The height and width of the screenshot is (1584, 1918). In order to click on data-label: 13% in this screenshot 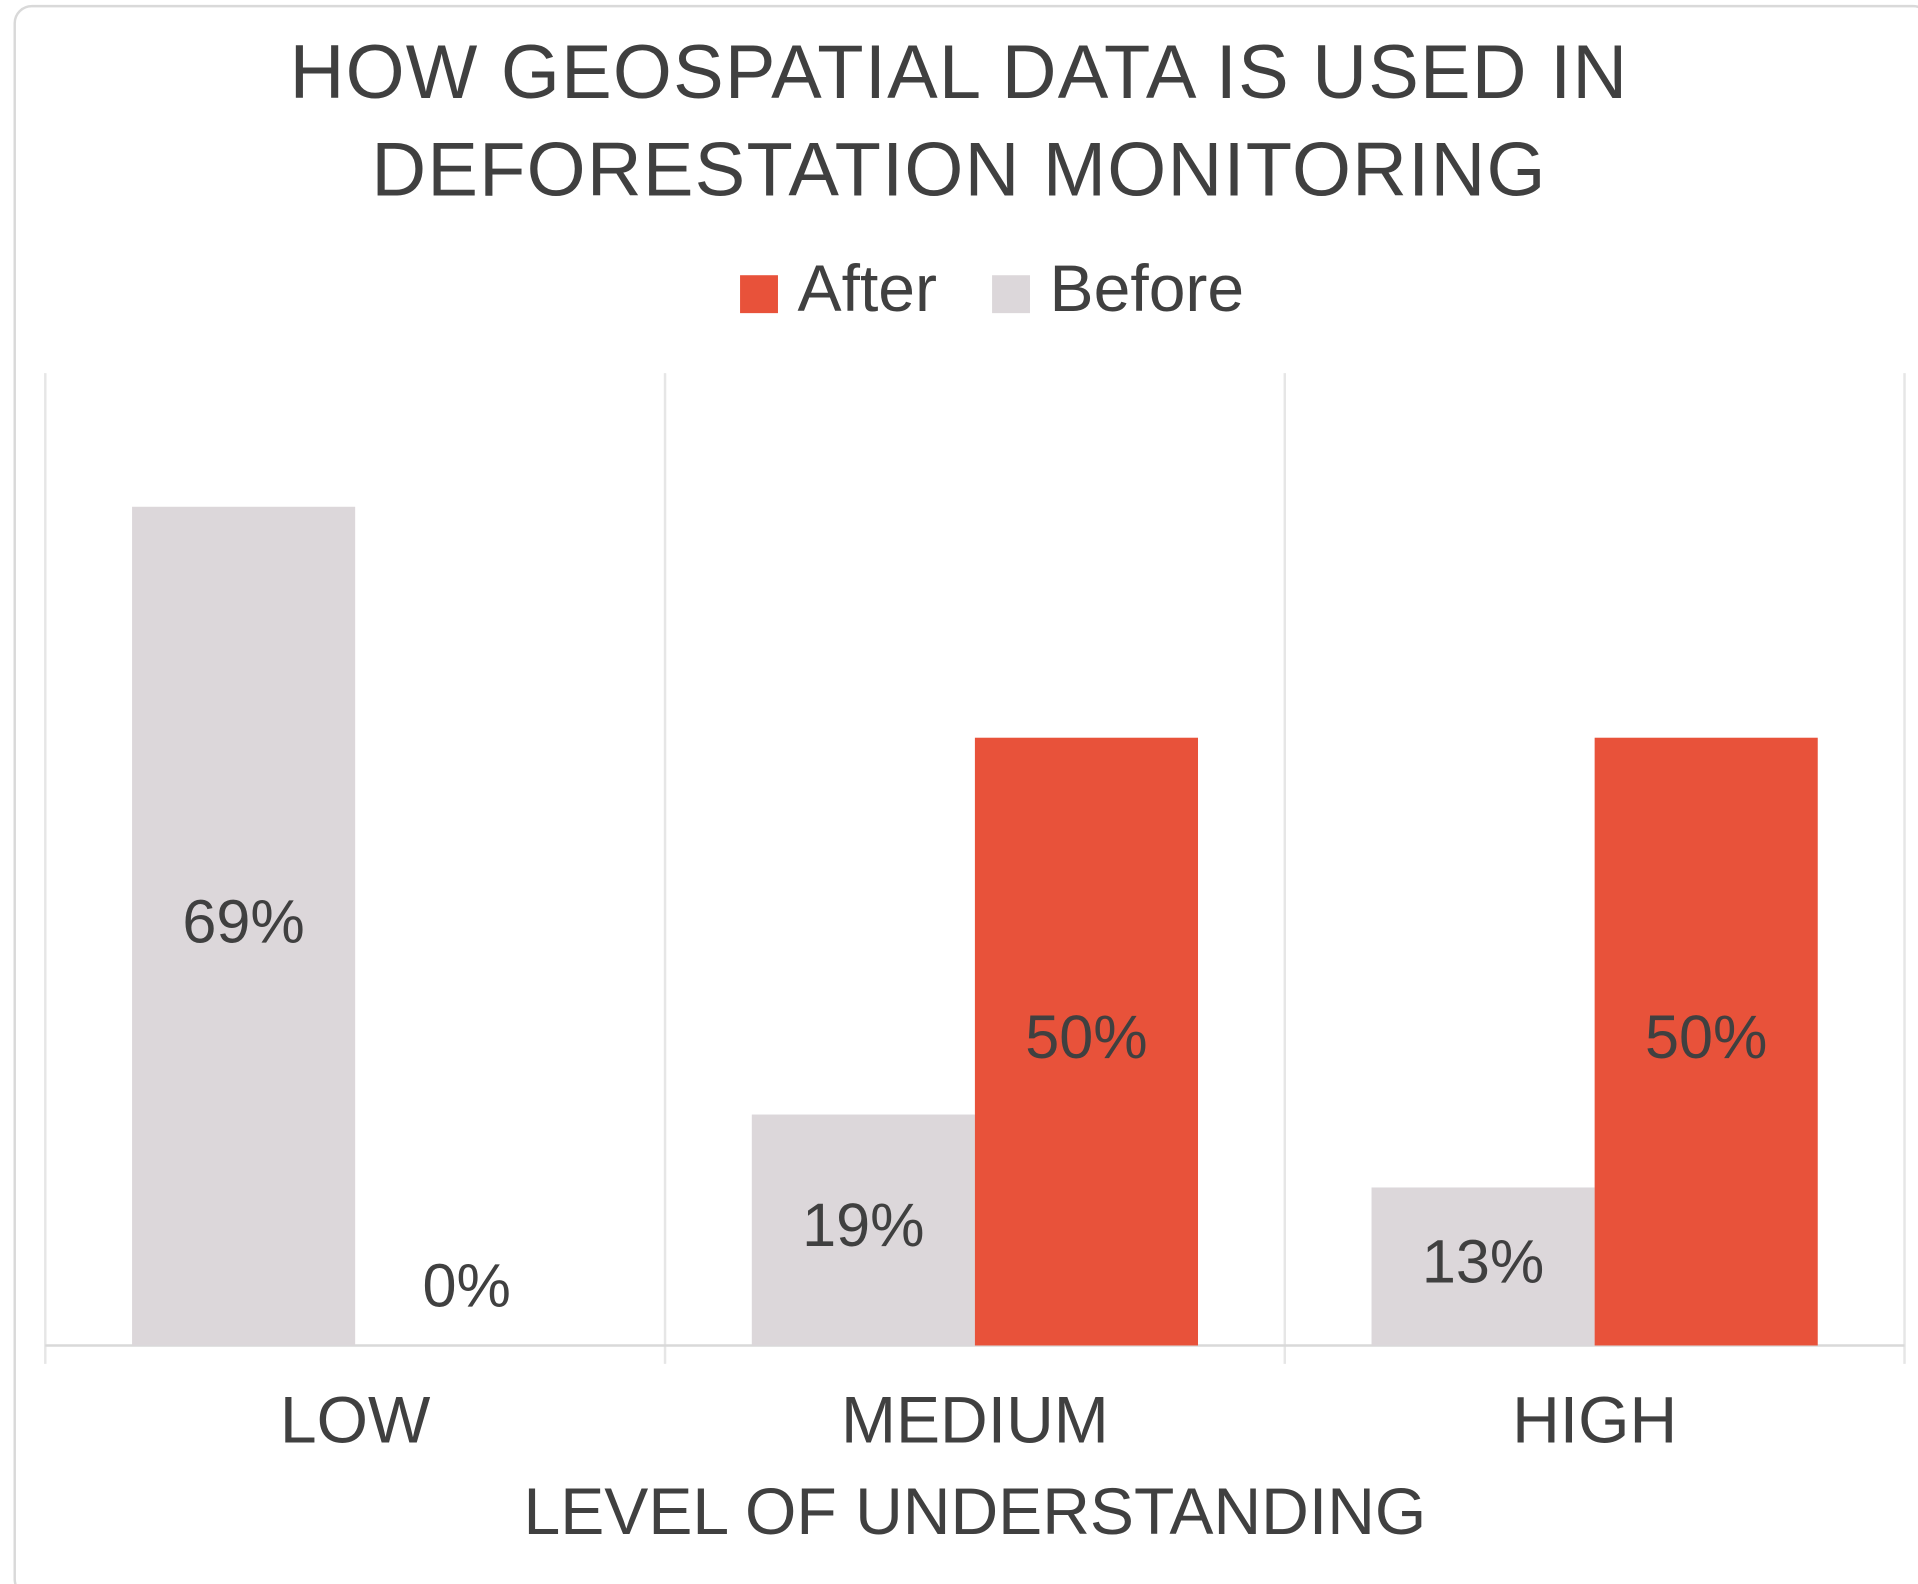, I will do `click(1483, 1262)`.